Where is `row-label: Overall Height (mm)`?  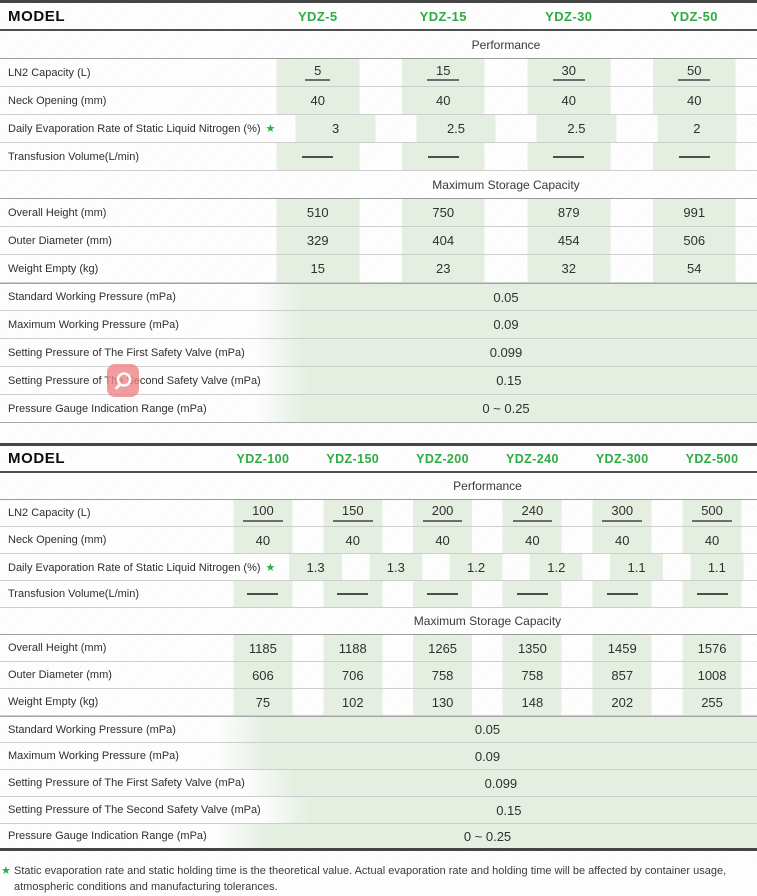 row-label: Overall Height (mm) is located at coordinates (127, 213).